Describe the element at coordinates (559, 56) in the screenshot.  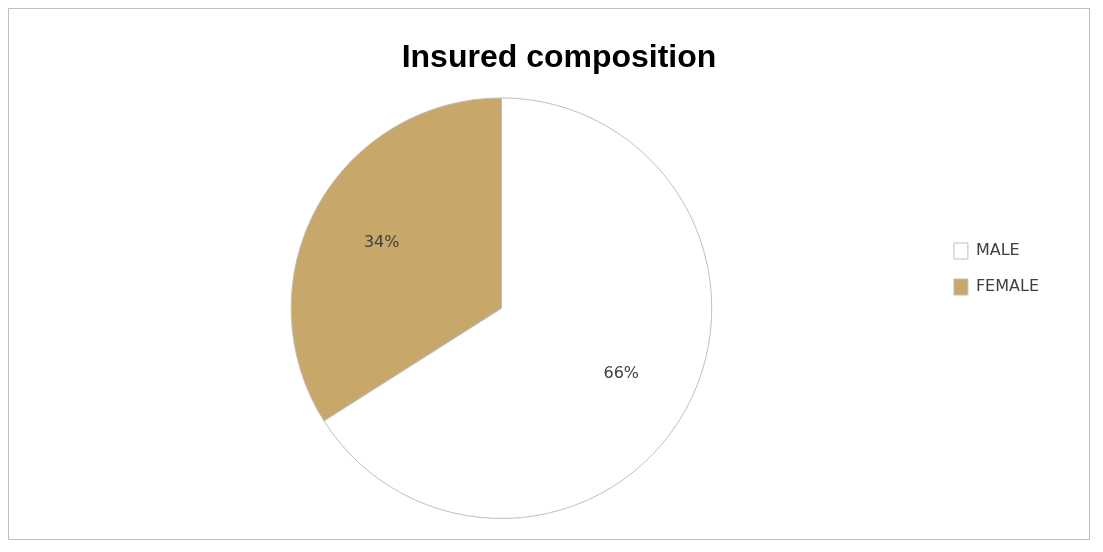
I see `chart-title: Insured composition` at that location.